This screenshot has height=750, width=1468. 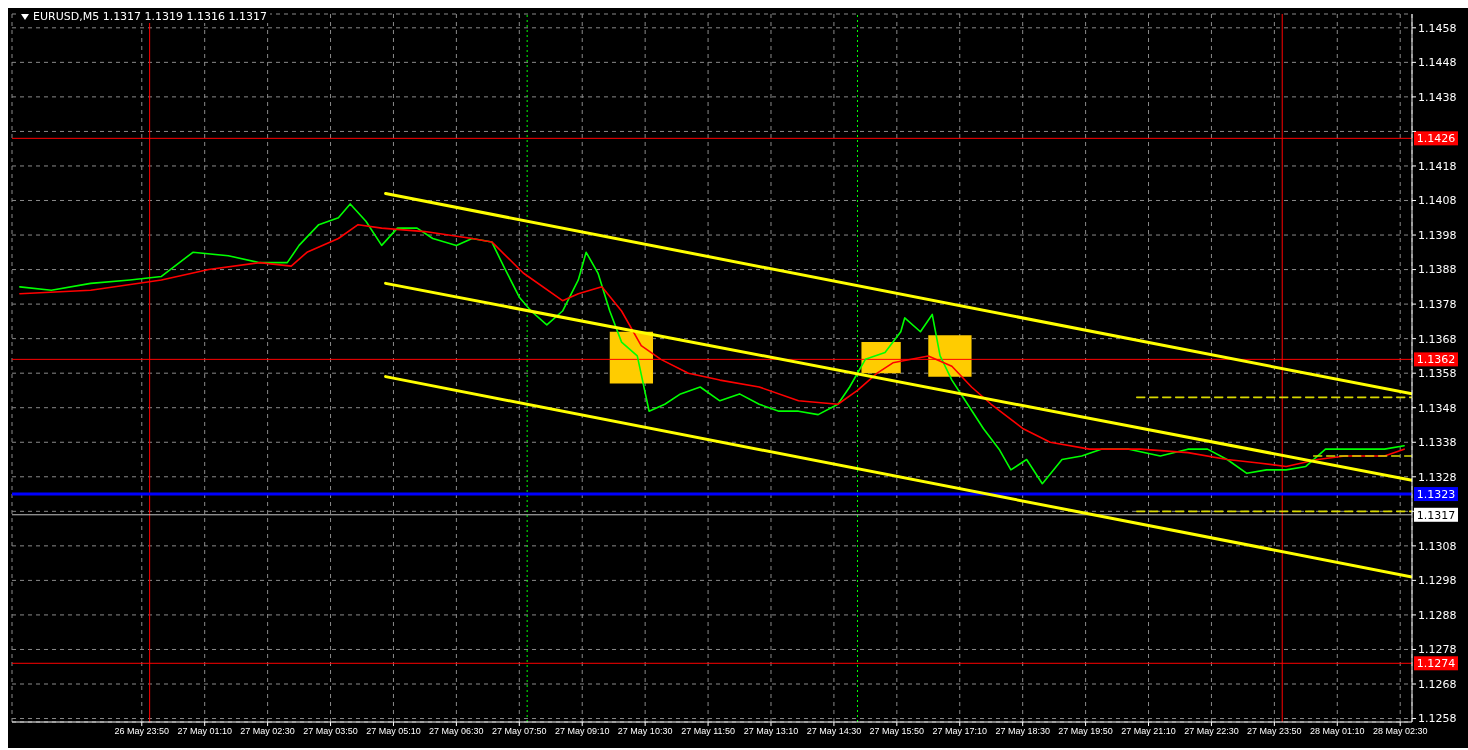 What do you see at coordinates (1437, 477) in the screenshot?
I see `y-tick-label: 1.1328` at bounding box center [1437, 477].